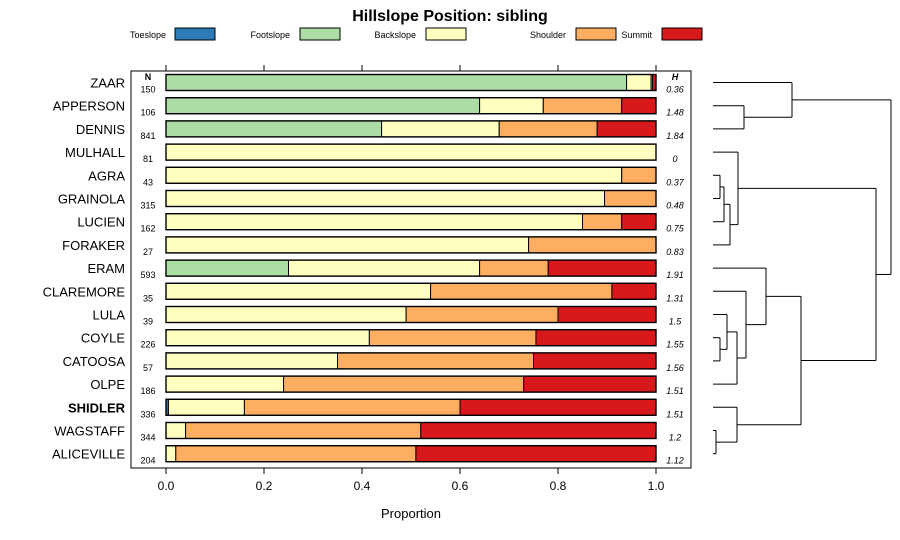 This screenshot has width=900, height=540. Describe the element at coordinates (103, 338) in the screenshot. I see `row-label-coyle: COYLE` at that location.